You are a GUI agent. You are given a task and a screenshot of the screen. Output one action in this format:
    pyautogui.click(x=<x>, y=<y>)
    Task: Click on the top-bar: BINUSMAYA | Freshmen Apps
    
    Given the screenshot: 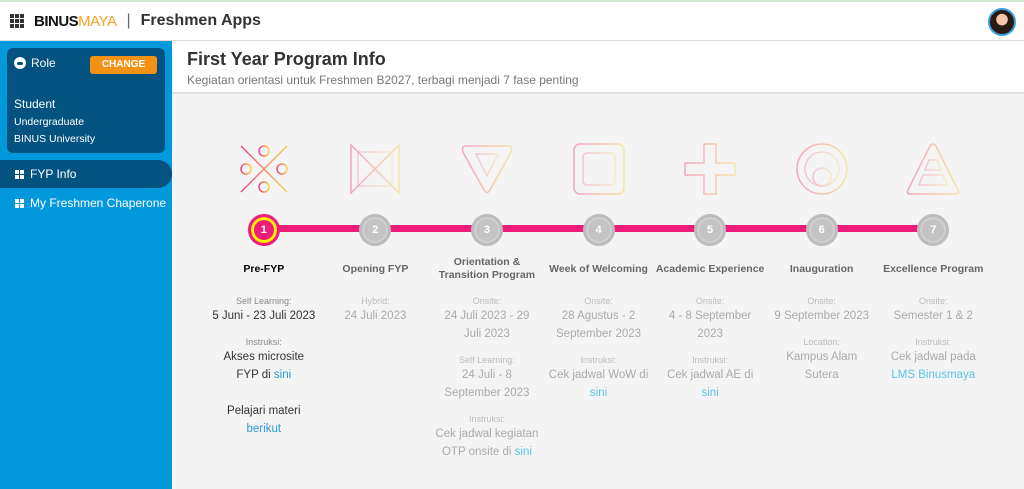 What is the action you would take?
    pyautogui.click(x=512, y=20)
    